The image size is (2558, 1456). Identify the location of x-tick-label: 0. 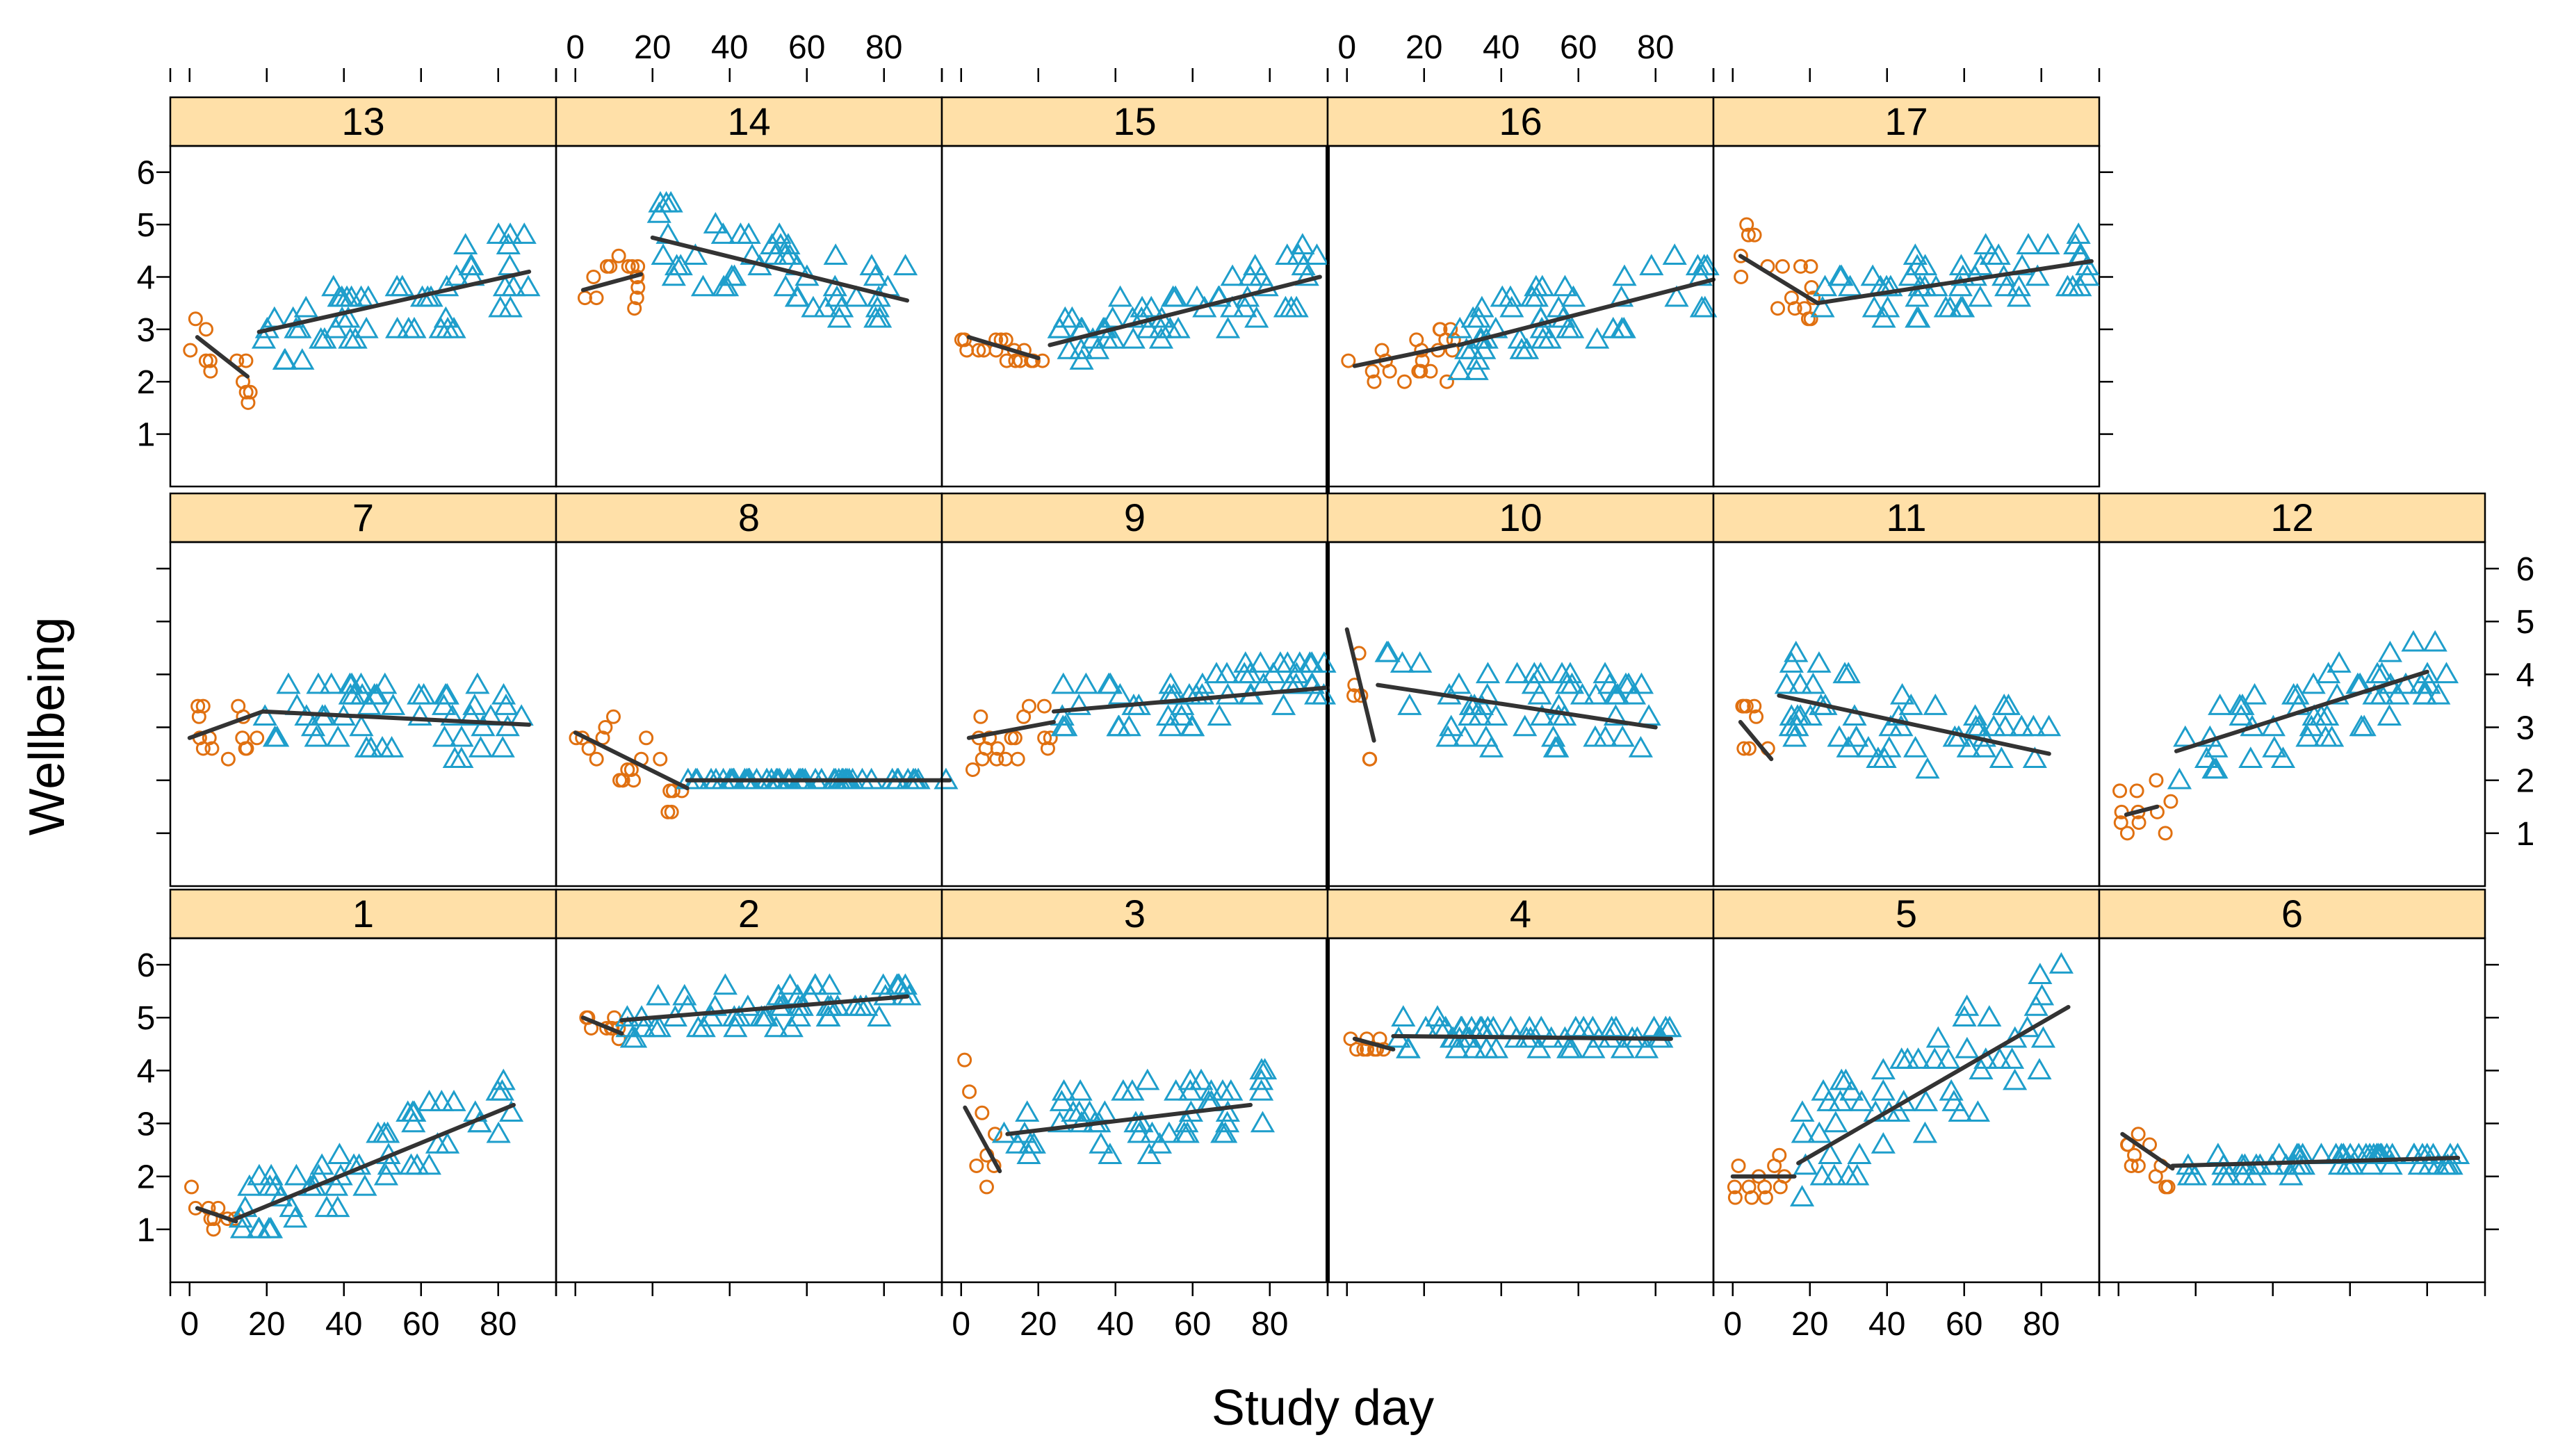
(575, 47).